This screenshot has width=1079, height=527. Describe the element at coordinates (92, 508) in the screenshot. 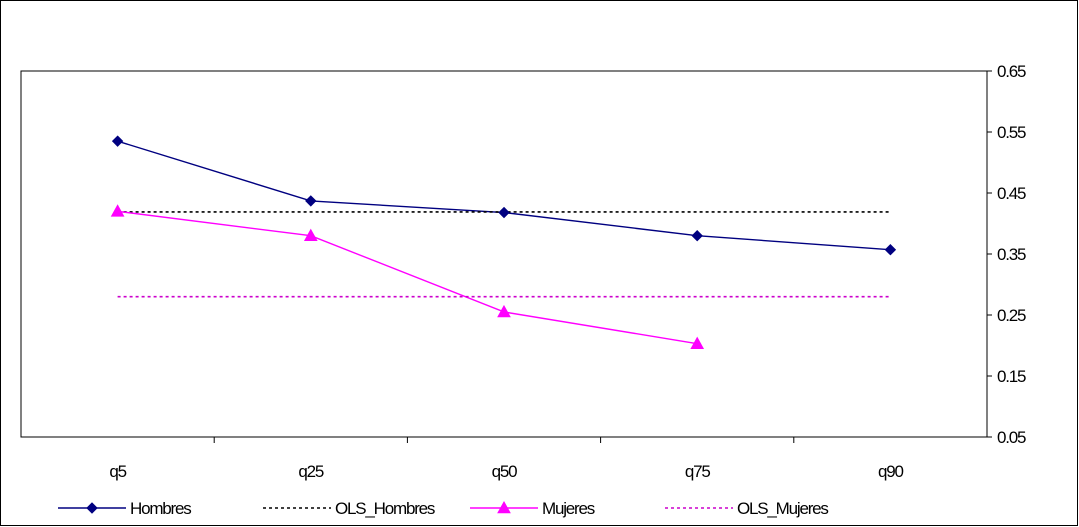

I see `legend-marker-hombres` at that location.